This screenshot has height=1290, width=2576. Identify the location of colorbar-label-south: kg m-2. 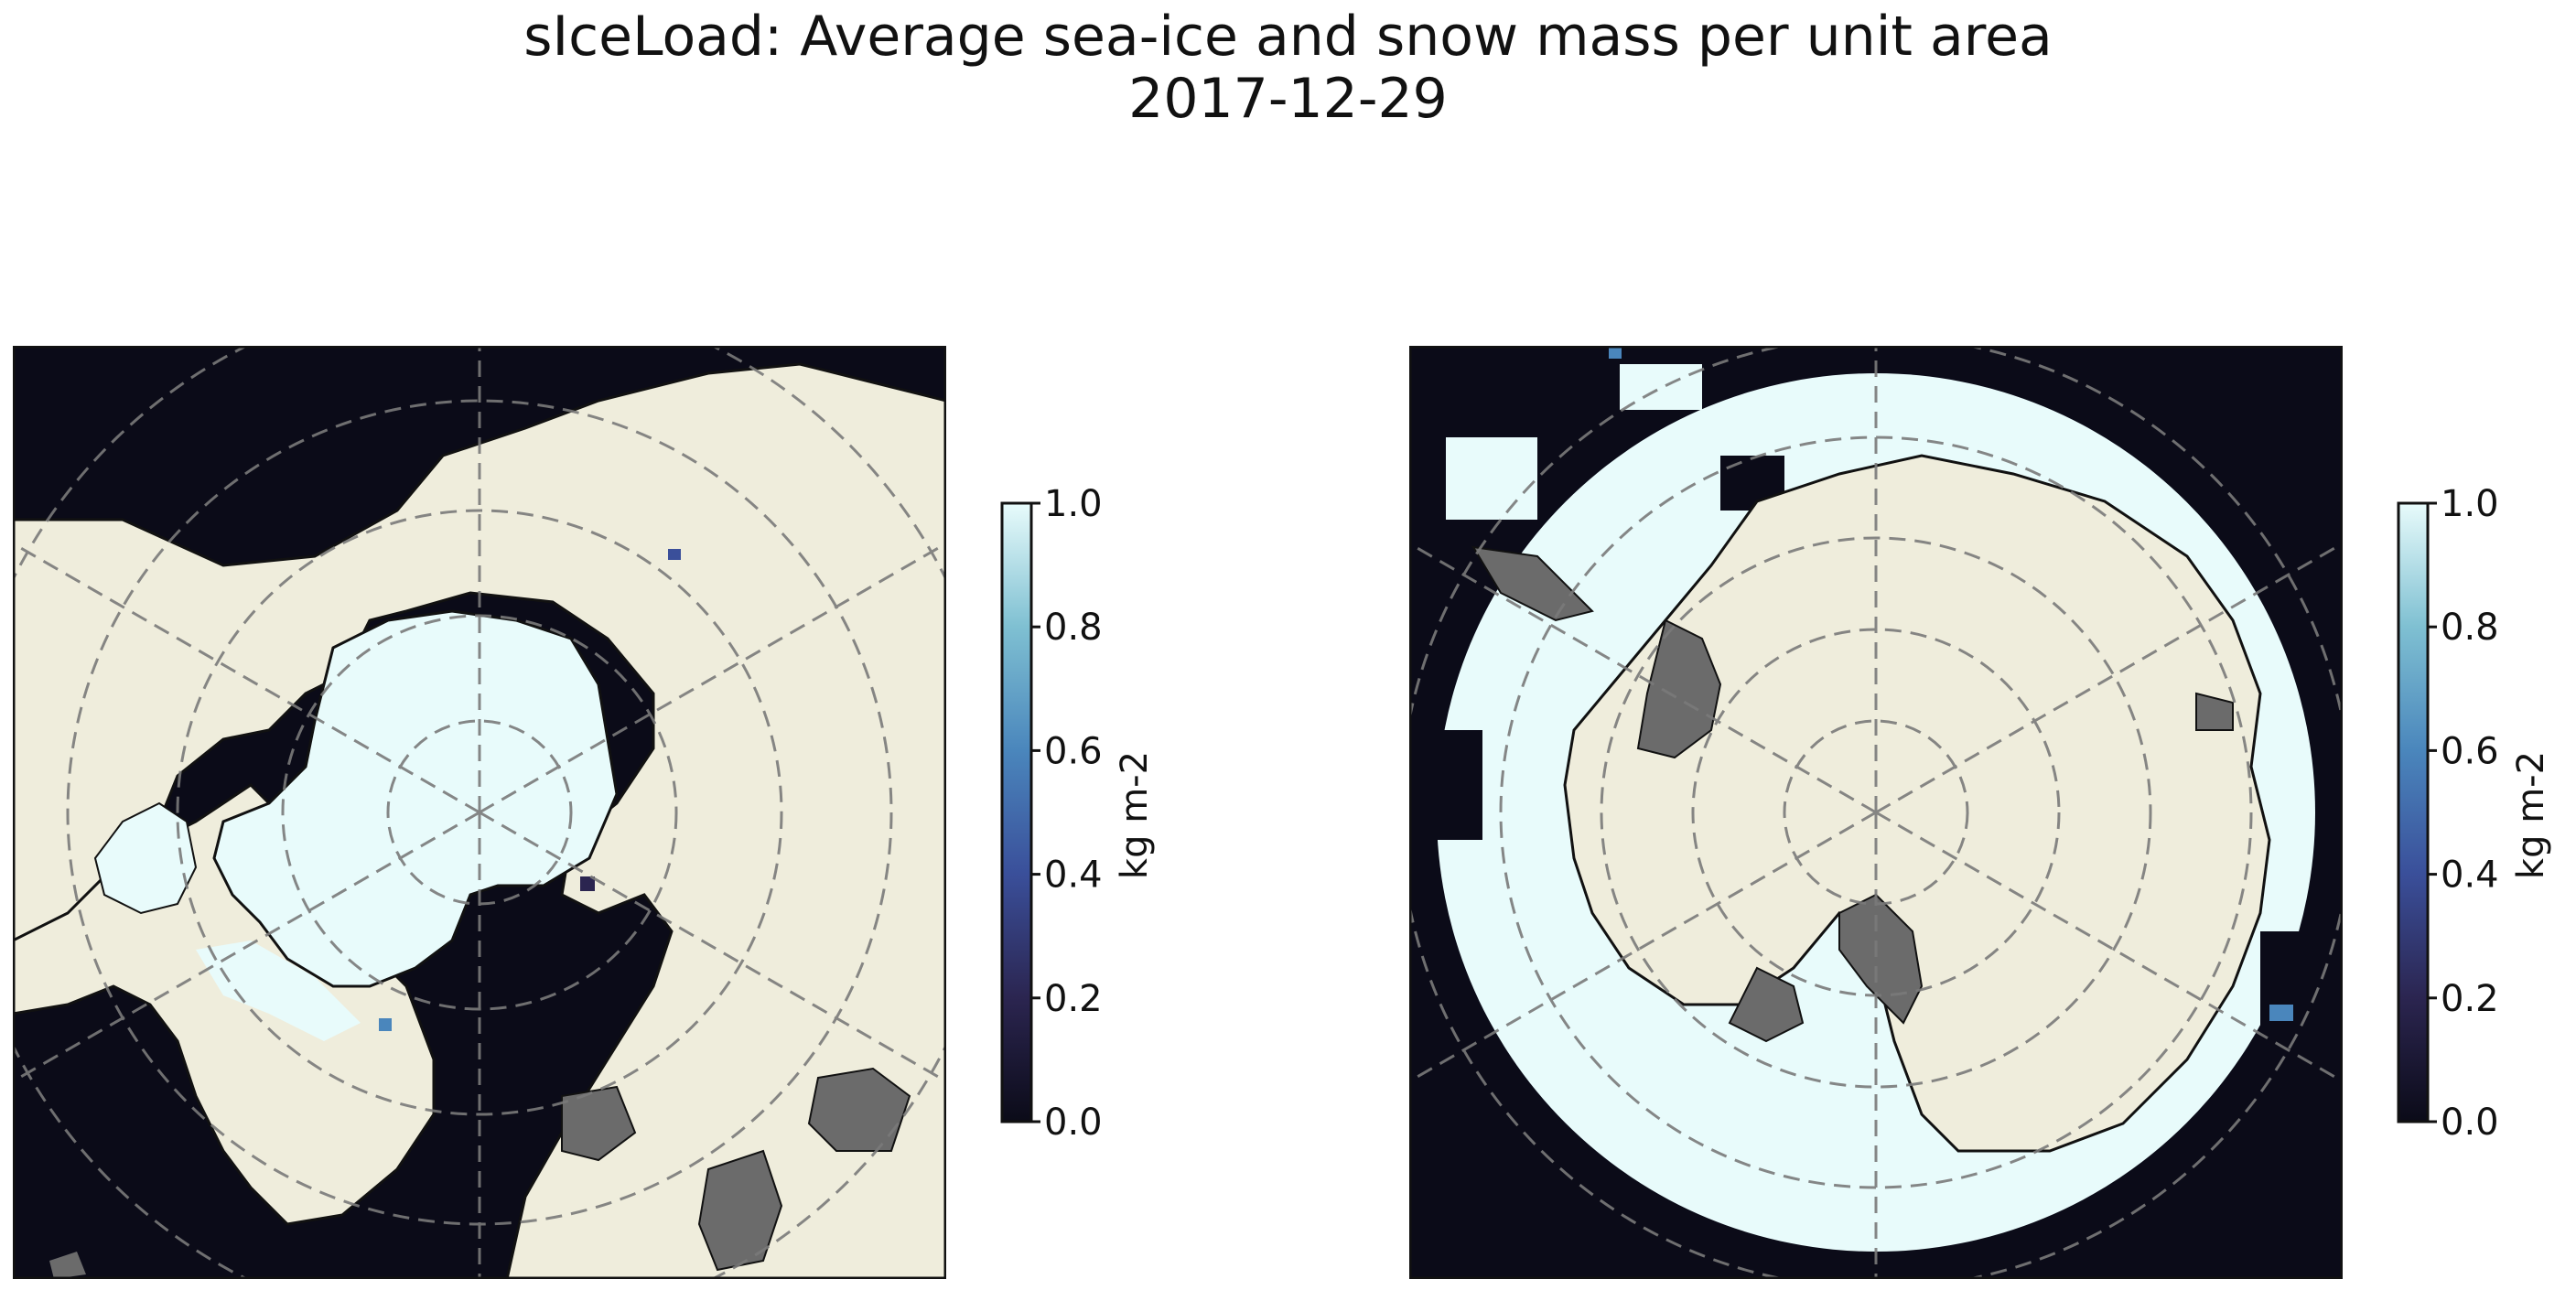
(2531, 815).